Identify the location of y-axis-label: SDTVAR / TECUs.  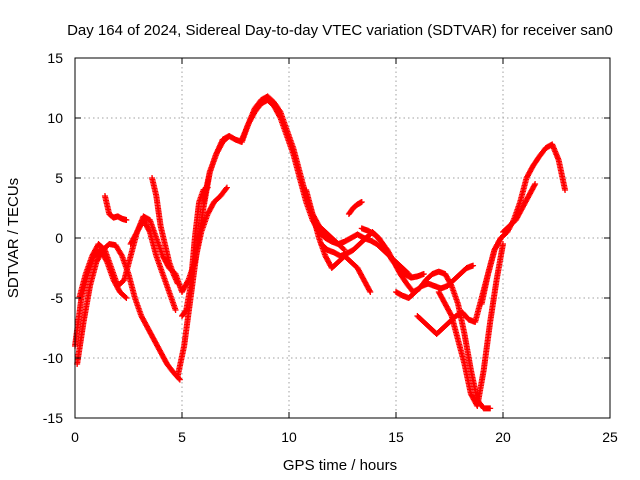
(13, 238).